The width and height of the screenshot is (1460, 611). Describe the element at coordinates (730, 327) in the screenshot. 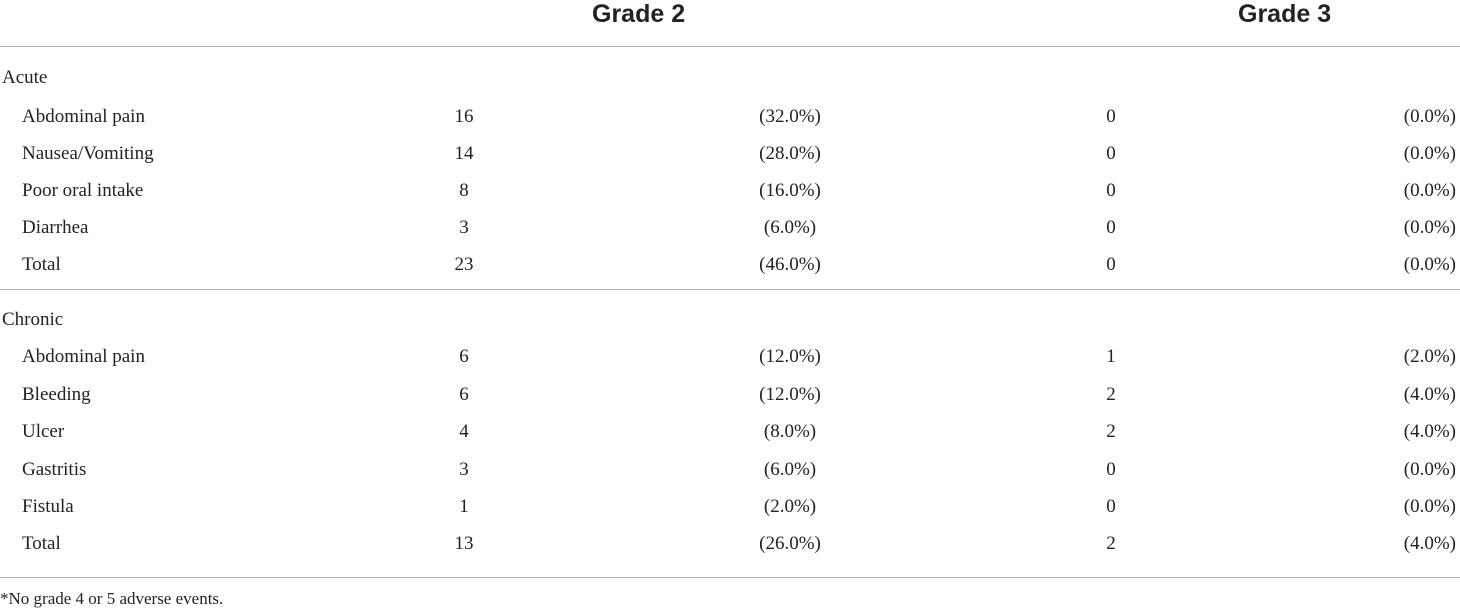

I see `section-row-chronic: Chronic` at that location.